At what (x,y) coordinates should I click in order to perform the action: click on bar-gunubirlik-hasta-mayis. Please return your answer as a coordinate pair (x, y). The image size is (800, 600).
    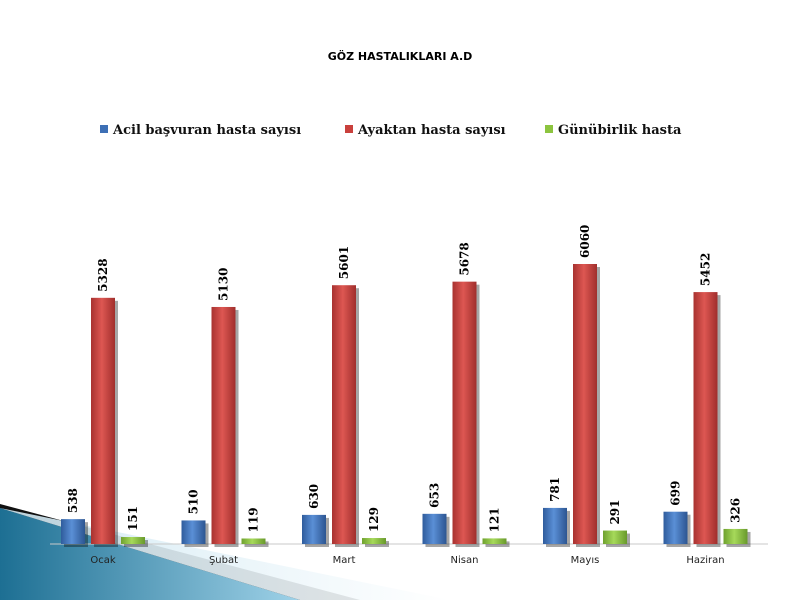
    Looking at the image, I should click on (615, 537).